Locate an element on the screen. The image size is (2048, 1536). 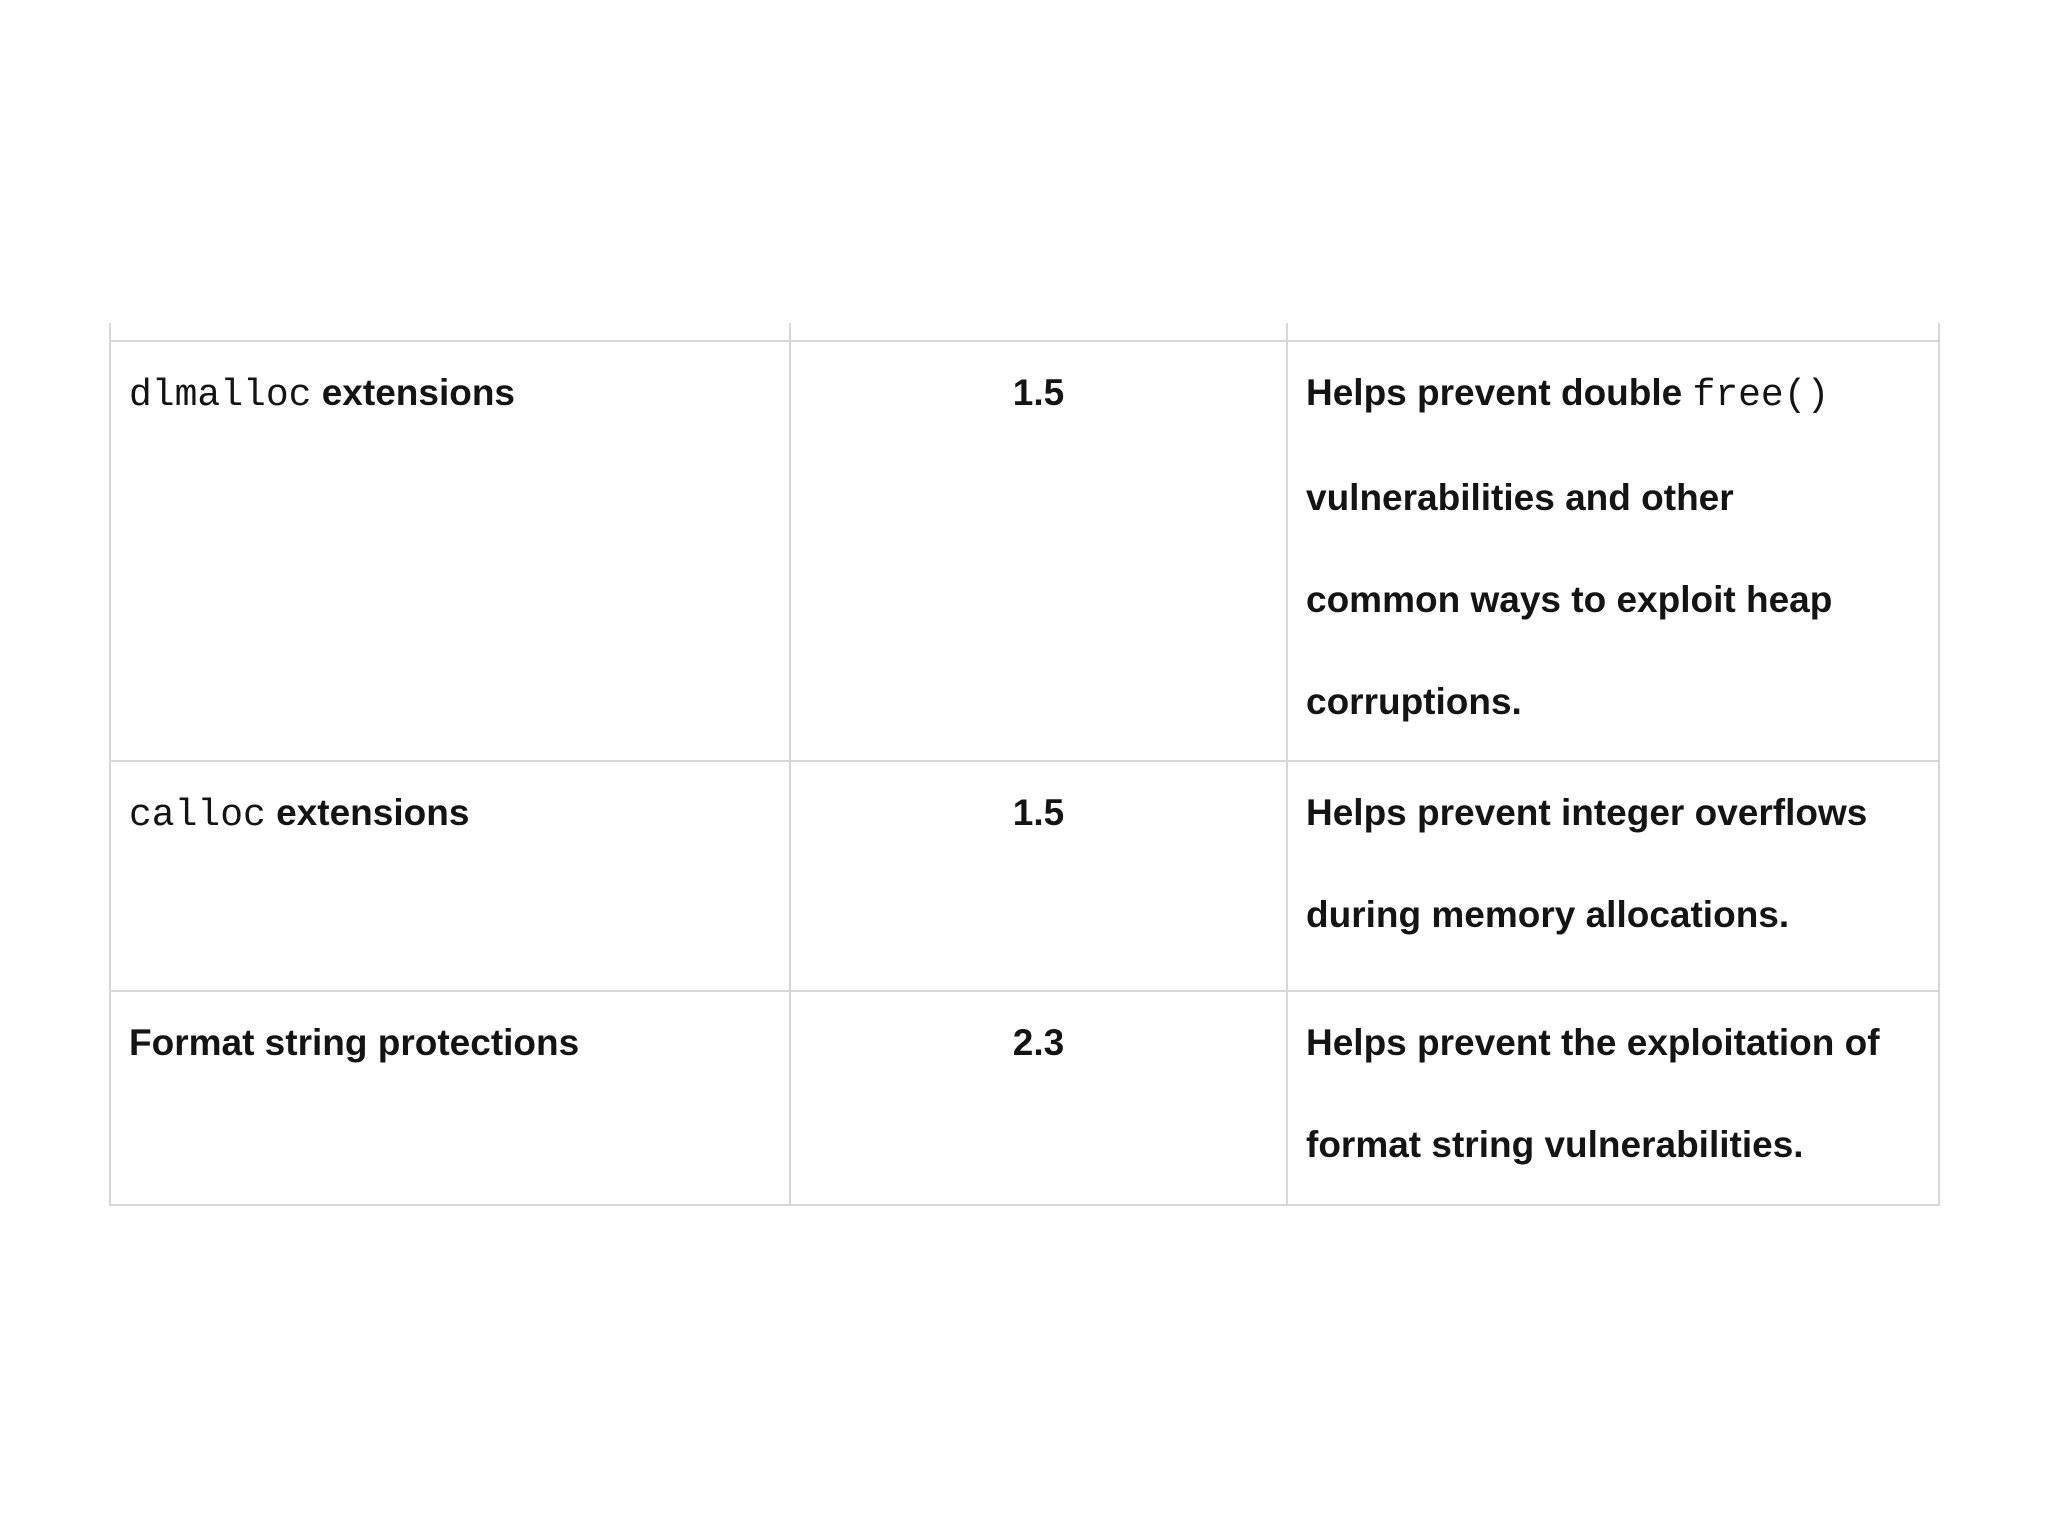
text-line: common ways to exploit heap is located at coordinates (1613, 600).